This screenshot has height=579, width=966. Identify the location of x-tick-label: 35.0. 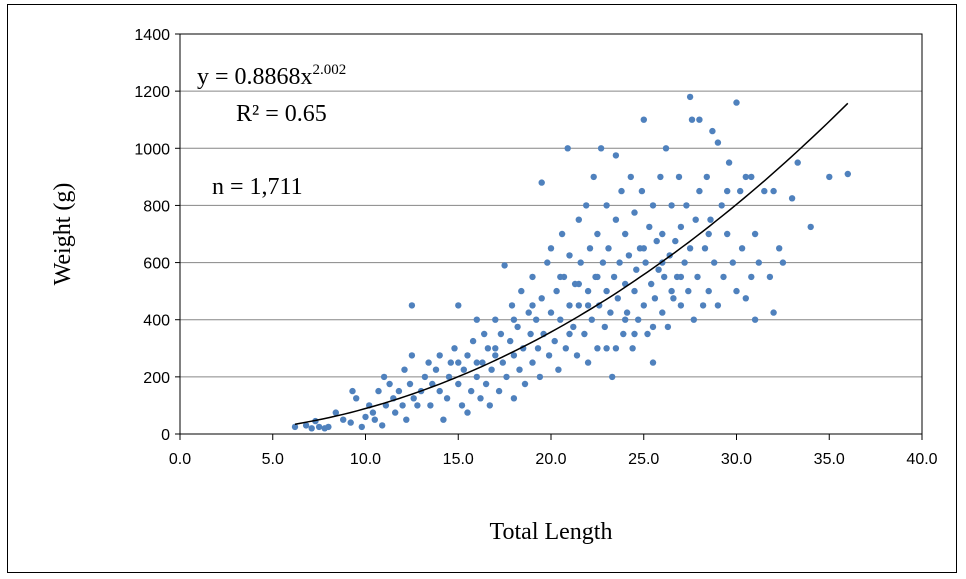
(829, 459).